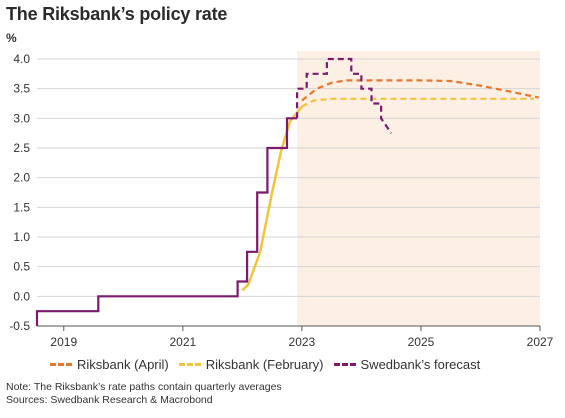 The height and width of the screenshot is (418, 565). What do you see at coordinates (540, 342) in the screenshot?
I see `x-tick-label: 2027` at bounding box center [540, 342].